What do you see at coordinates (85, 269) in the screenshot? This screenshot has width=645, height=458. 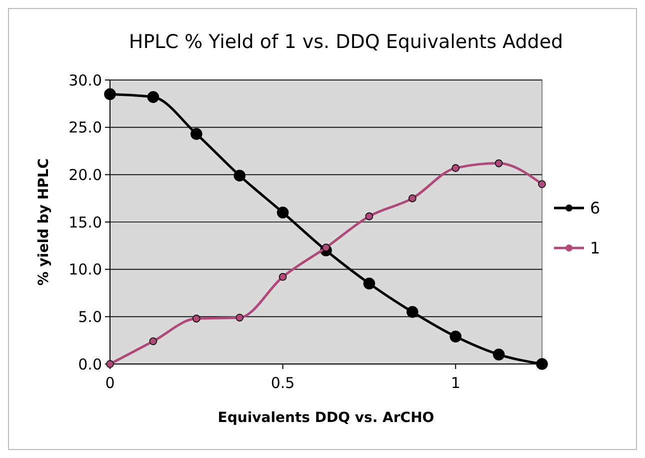 I see `y-tick-label: 10.0` at bounding box center [85, 269].